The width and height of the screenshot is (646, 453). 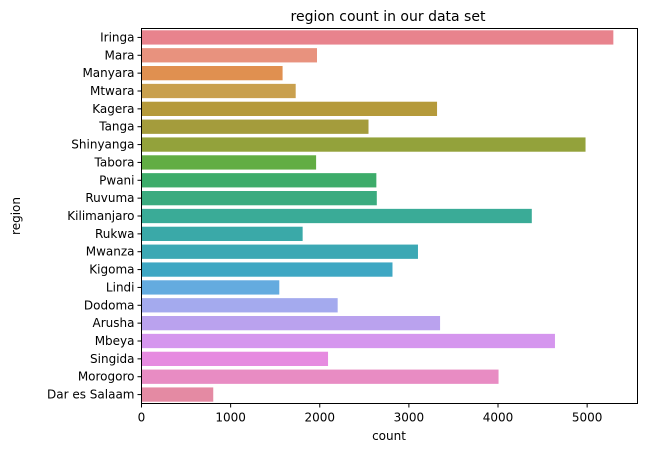 What do you see at coordinates (291, 323) in the screenshot?
I see `bar-arusha` at bounding box center [291, 323].